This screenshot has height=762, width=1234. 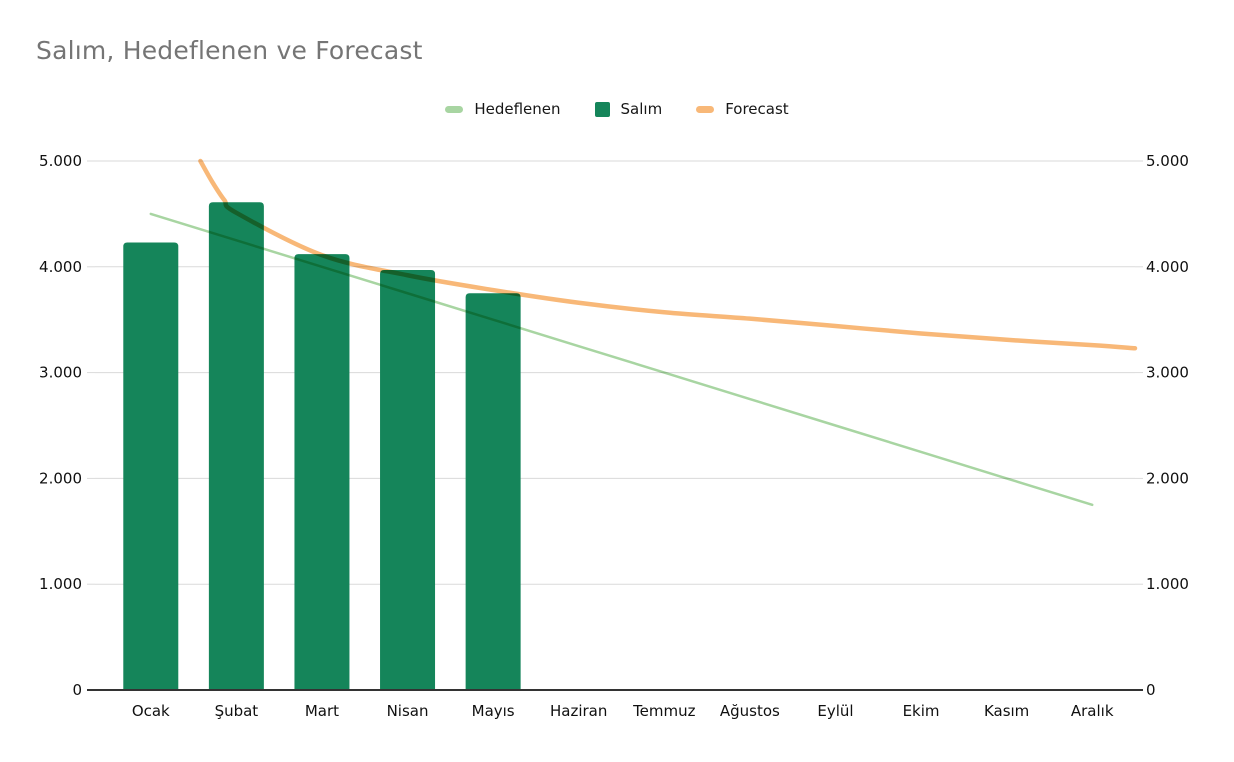 What do you see at coordinates (60, 584) in the screenshot?
I see `y-axis-label-left: 1.000` at bounding box center [60, 584].